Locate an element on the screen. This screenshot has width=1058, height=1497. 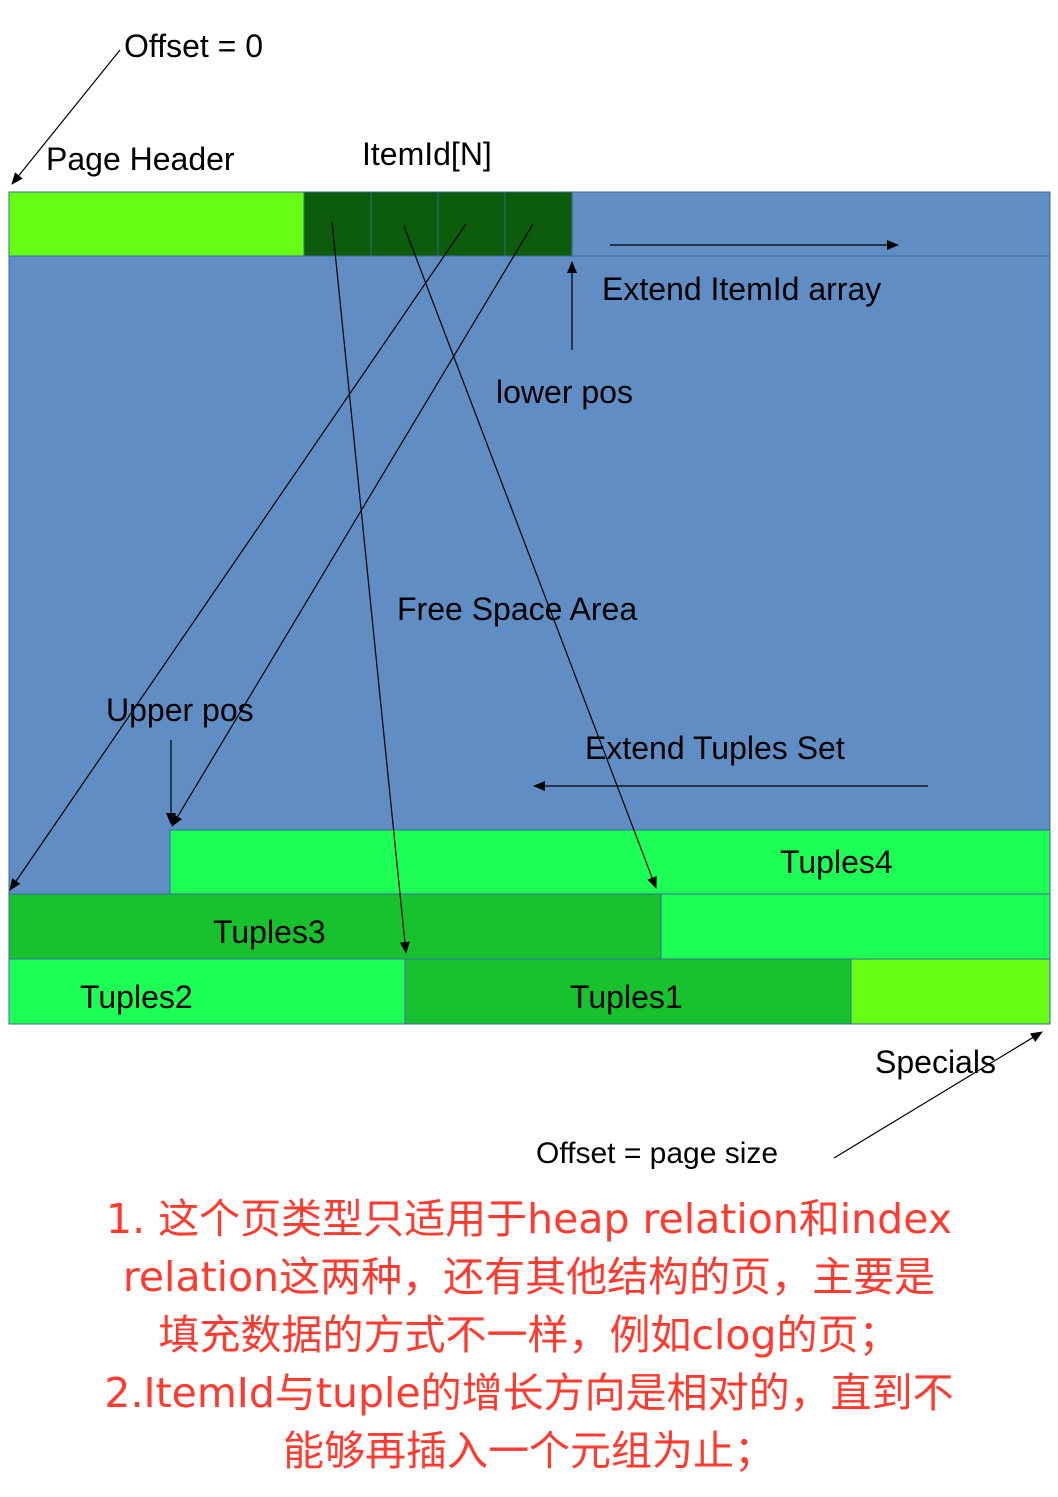
itemid2-to-tuples4-arrow is located at coordinates (530, 557).